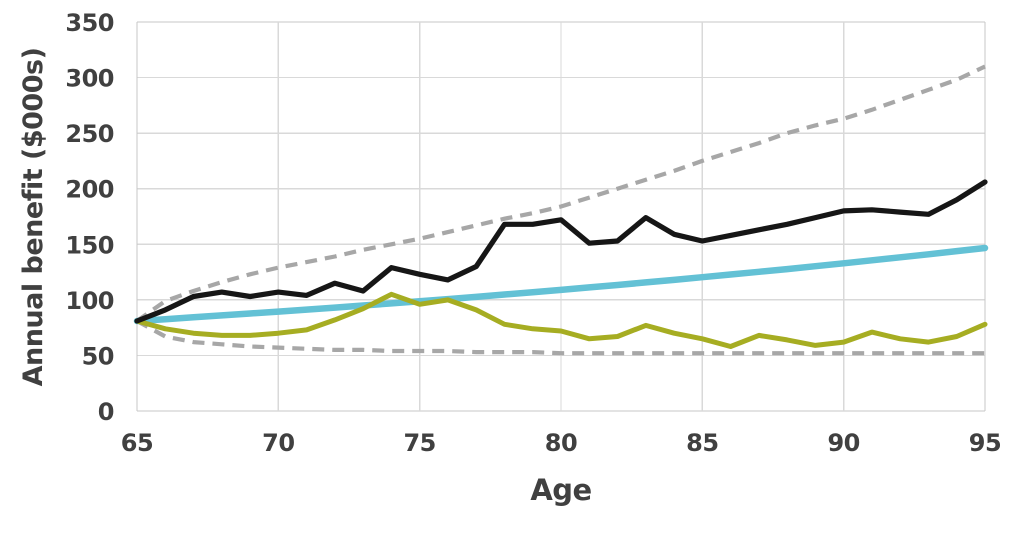 This screenshot has height=537, width=1024. Describe the element at coordinates (561, 284) in the screenshot. I see `teal-smooth-line-path` at that location.